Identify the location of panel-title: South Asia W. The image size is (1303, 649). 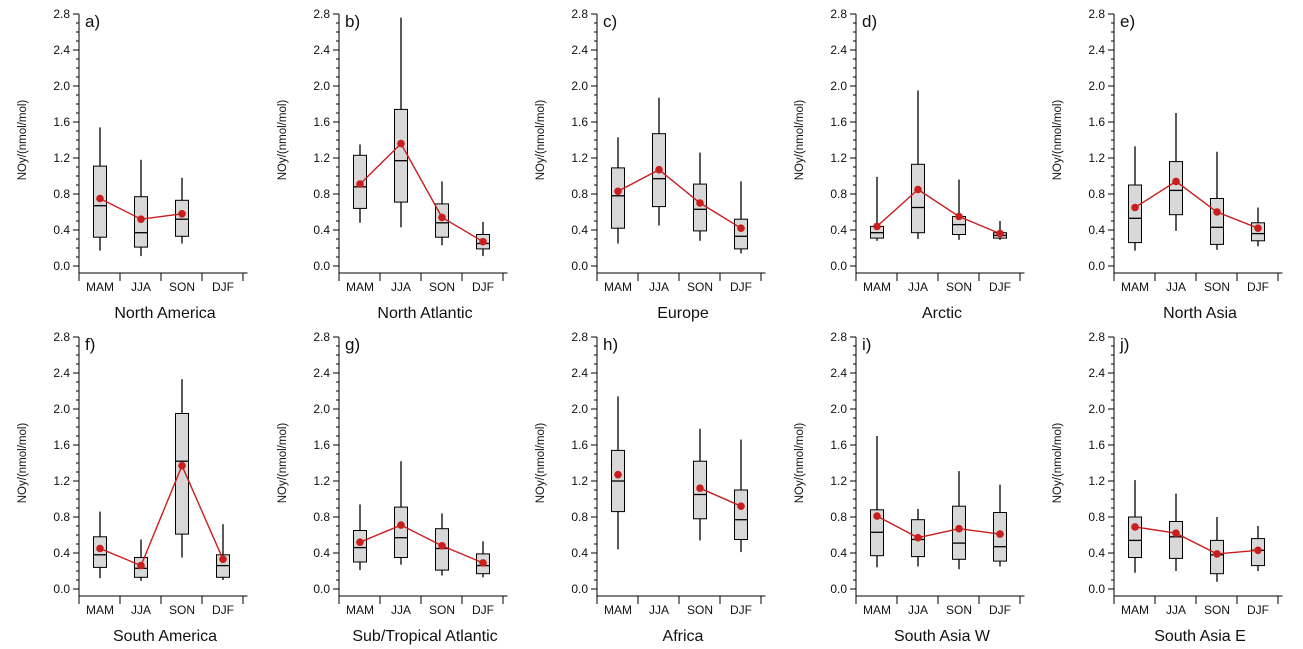
(942, 636).